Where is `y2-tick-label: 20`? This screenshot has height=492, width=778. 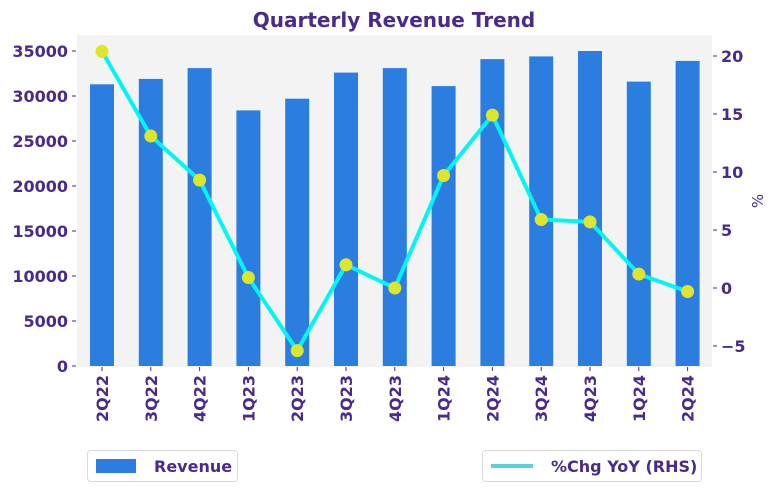 y2-tick-label: 20 is located at coordinates (732, 56).